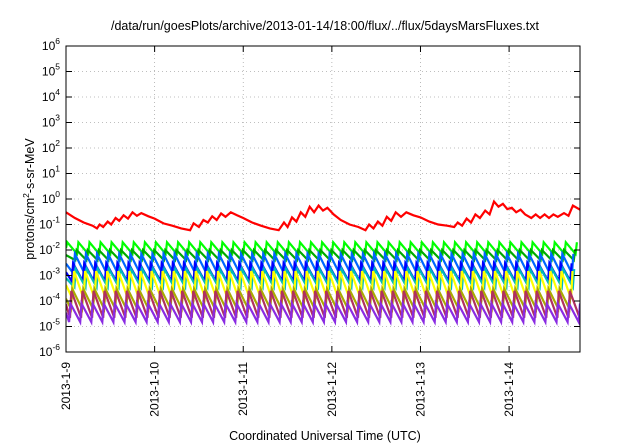  I want to click on y-tick-exponent: 2, so click(57, 143).